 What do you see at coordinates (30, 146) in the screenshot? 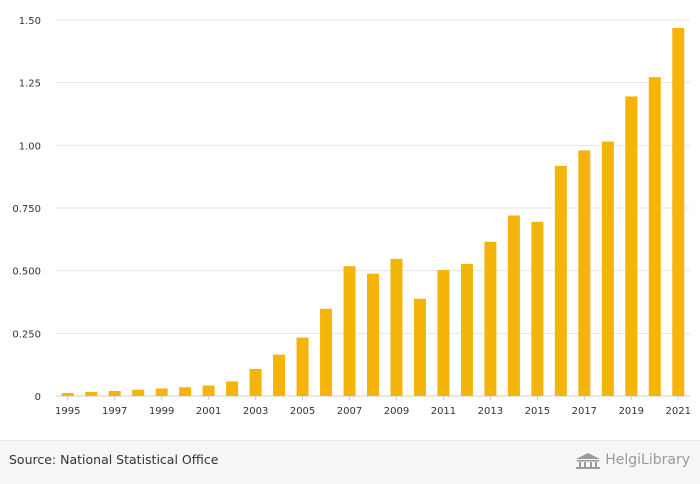
I see `y-tick-label: 1.00` at bounding box center [30, 146].